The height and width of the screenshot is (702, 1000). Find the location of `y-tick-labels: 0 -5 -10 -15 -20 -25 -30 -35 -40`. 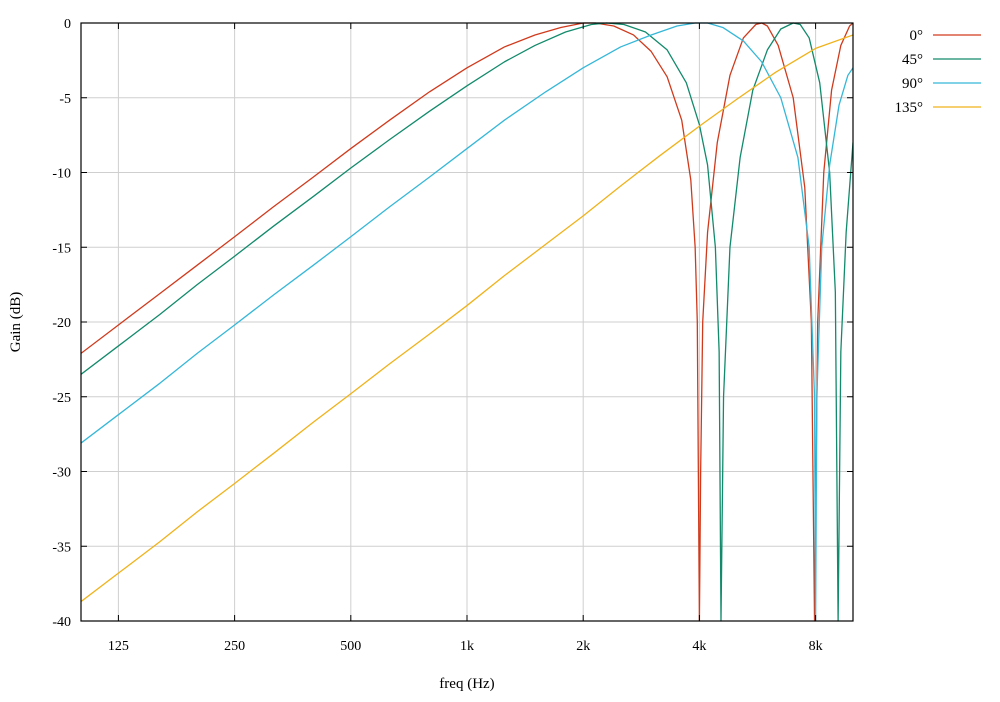

y-tick-labels: 0 -5 -10 -15 -20 -25 -30 -35 -40 is located at coordinates (61, 323).